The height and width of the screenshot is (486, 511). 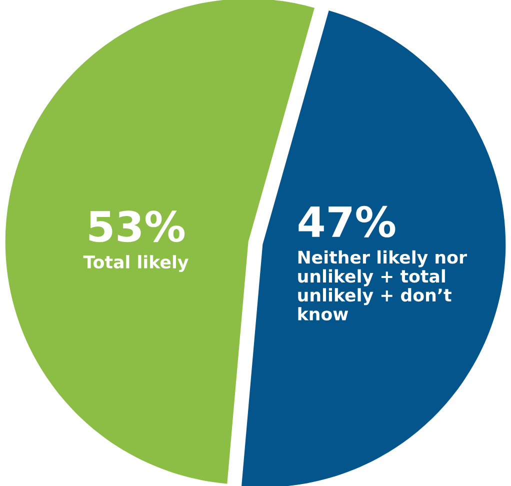 I want to click on data-label: 53%, so click(x=137, y=226).